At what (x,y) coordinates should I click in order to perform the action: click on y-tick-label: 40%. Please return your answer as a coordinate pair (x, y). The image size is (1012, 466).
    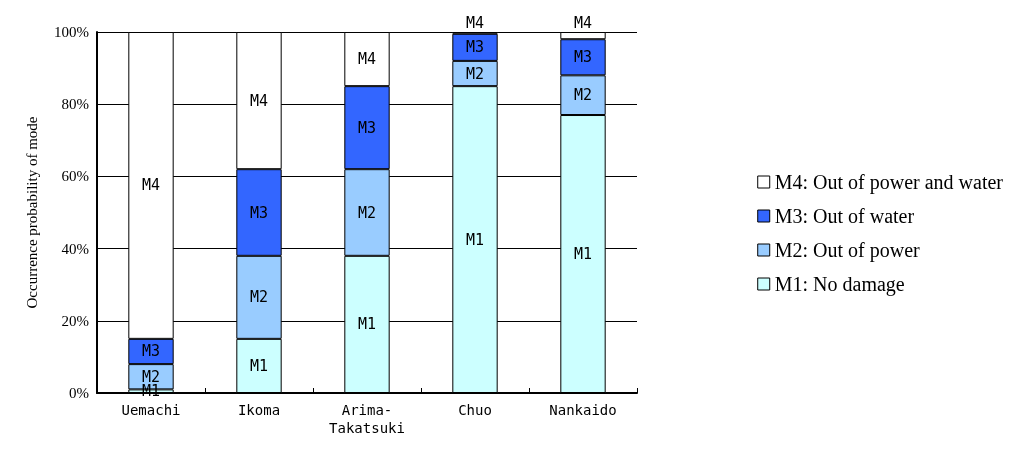
    Looking at the image, I should click on (75, 248).